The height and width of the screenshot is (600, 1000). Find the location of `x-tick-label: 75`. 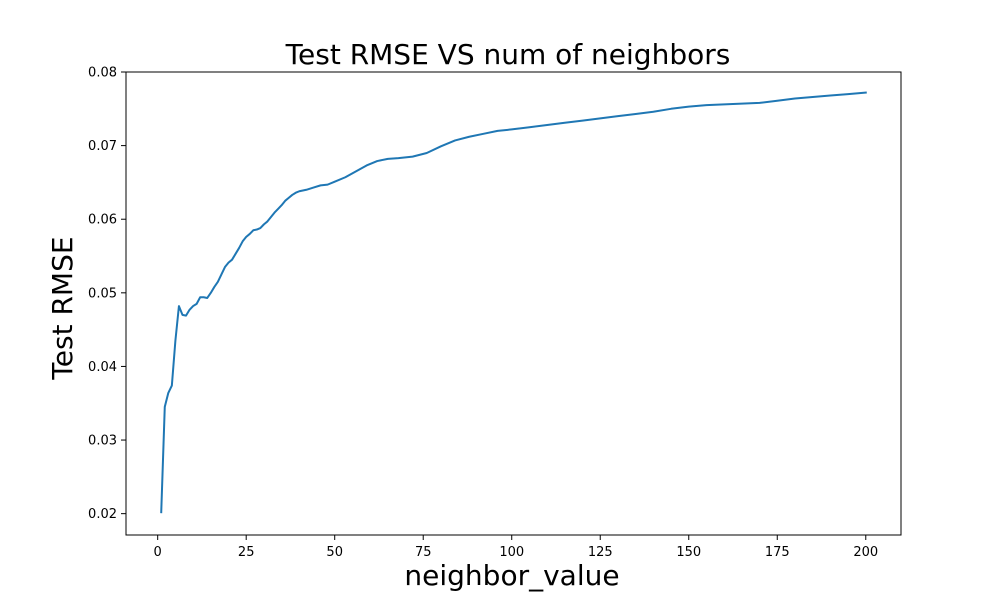

x-tick-label: 75 is located at coordinates (423, 552).